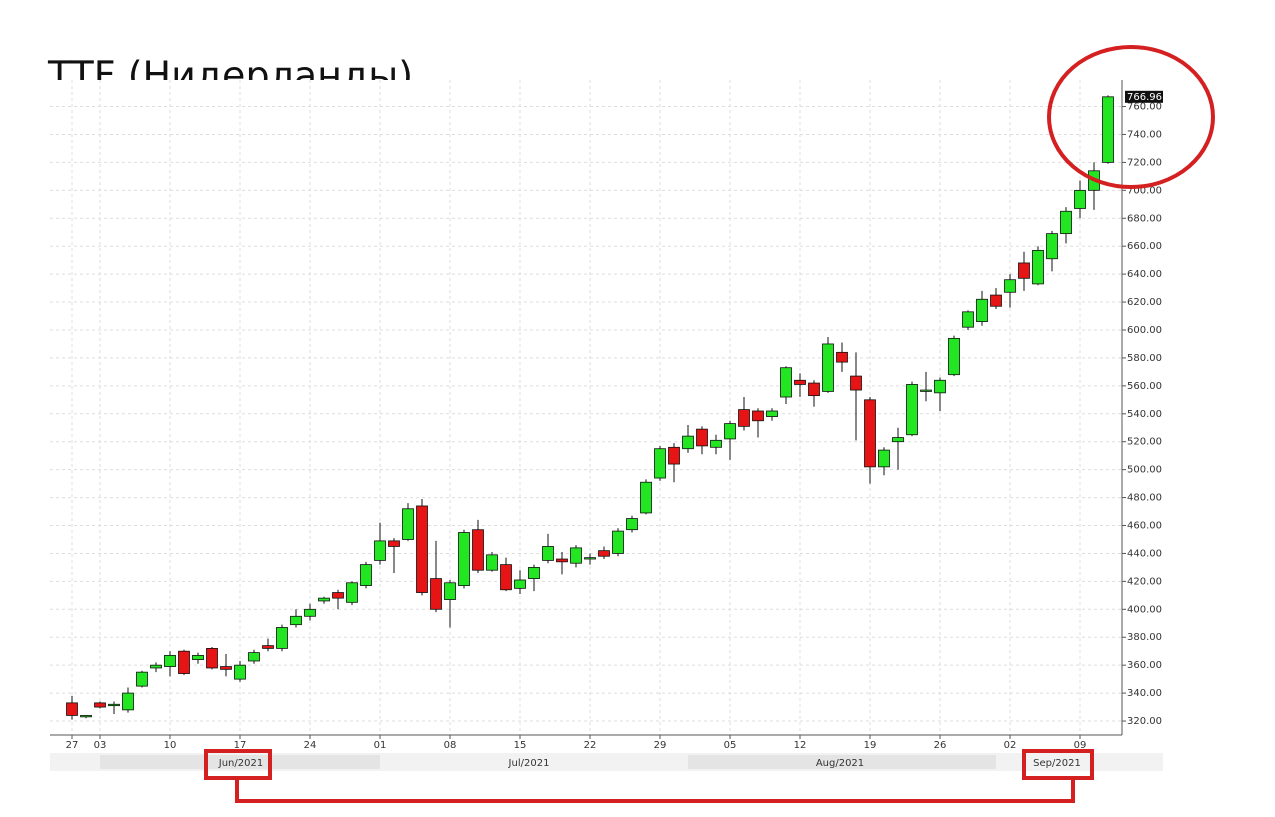  Describe the element at coordinates (450, 745) in the screenshot. I see `x-tick-label: 08` at that location.